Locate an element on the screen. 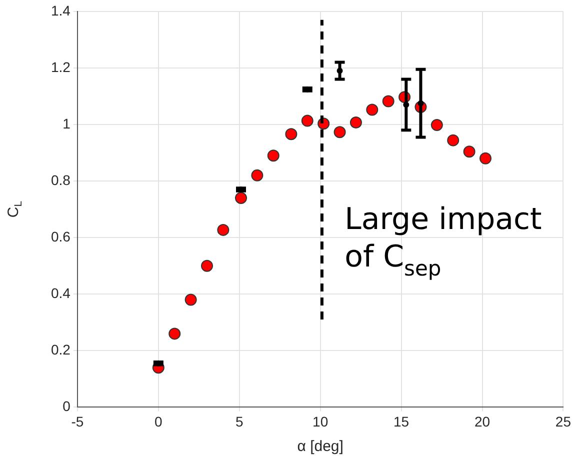 This screenshot has width=574, height=464. x-tick-label: 5 is located at coordinates (239, 421).